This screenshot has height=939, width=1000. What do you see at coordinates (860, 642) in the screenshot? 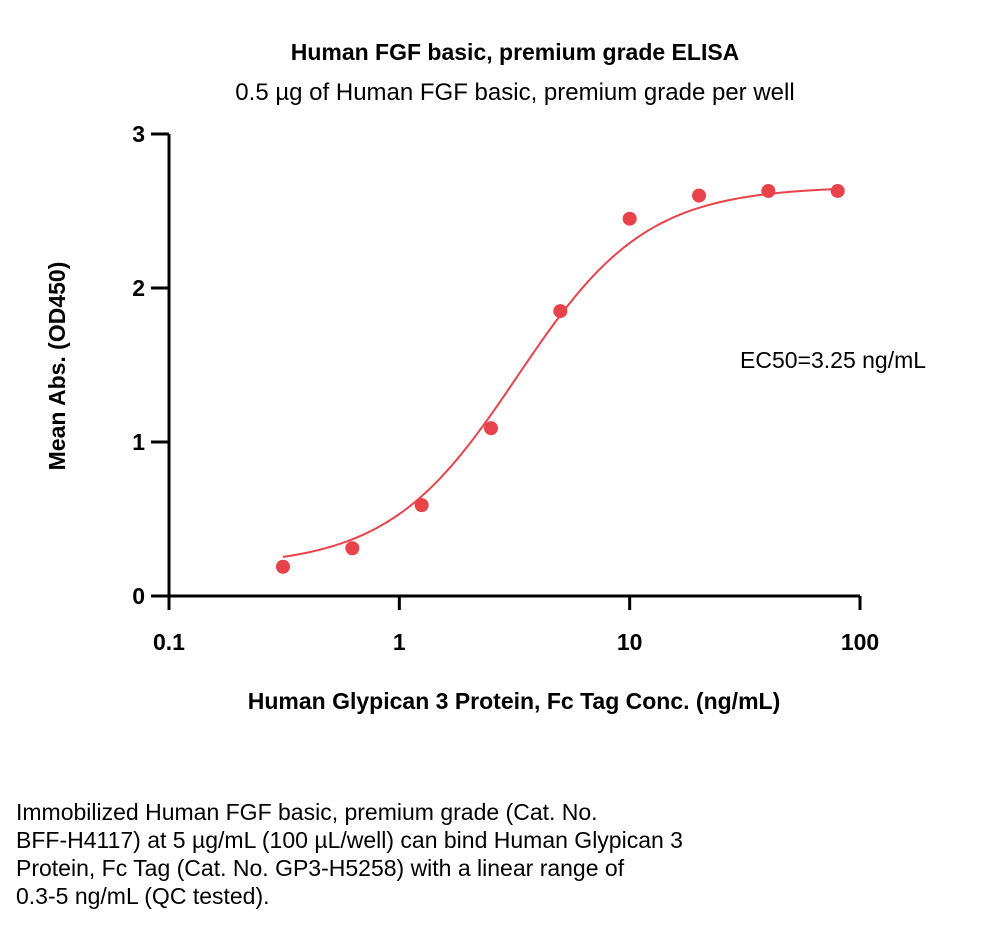
I see `x-tick-label: 100` at bounding box center [860, 642].